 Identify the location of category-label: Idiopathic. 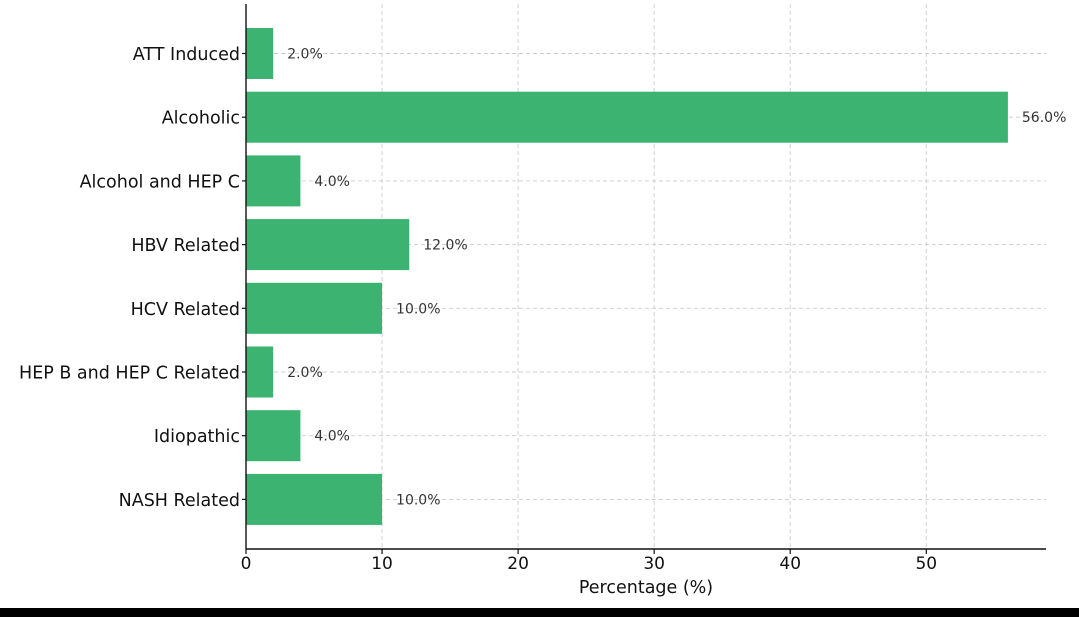
(197, 437).